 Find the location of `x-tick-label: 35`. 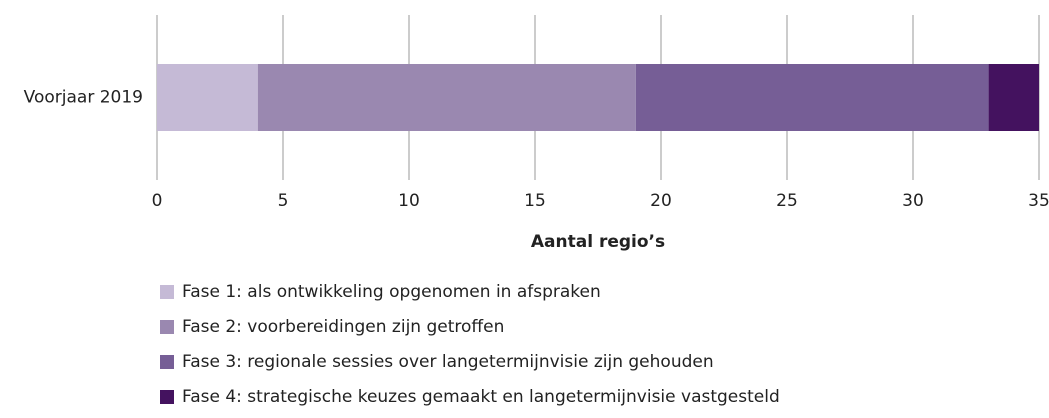

x-tick-label: 35 is located at coordinates (1038, 201).